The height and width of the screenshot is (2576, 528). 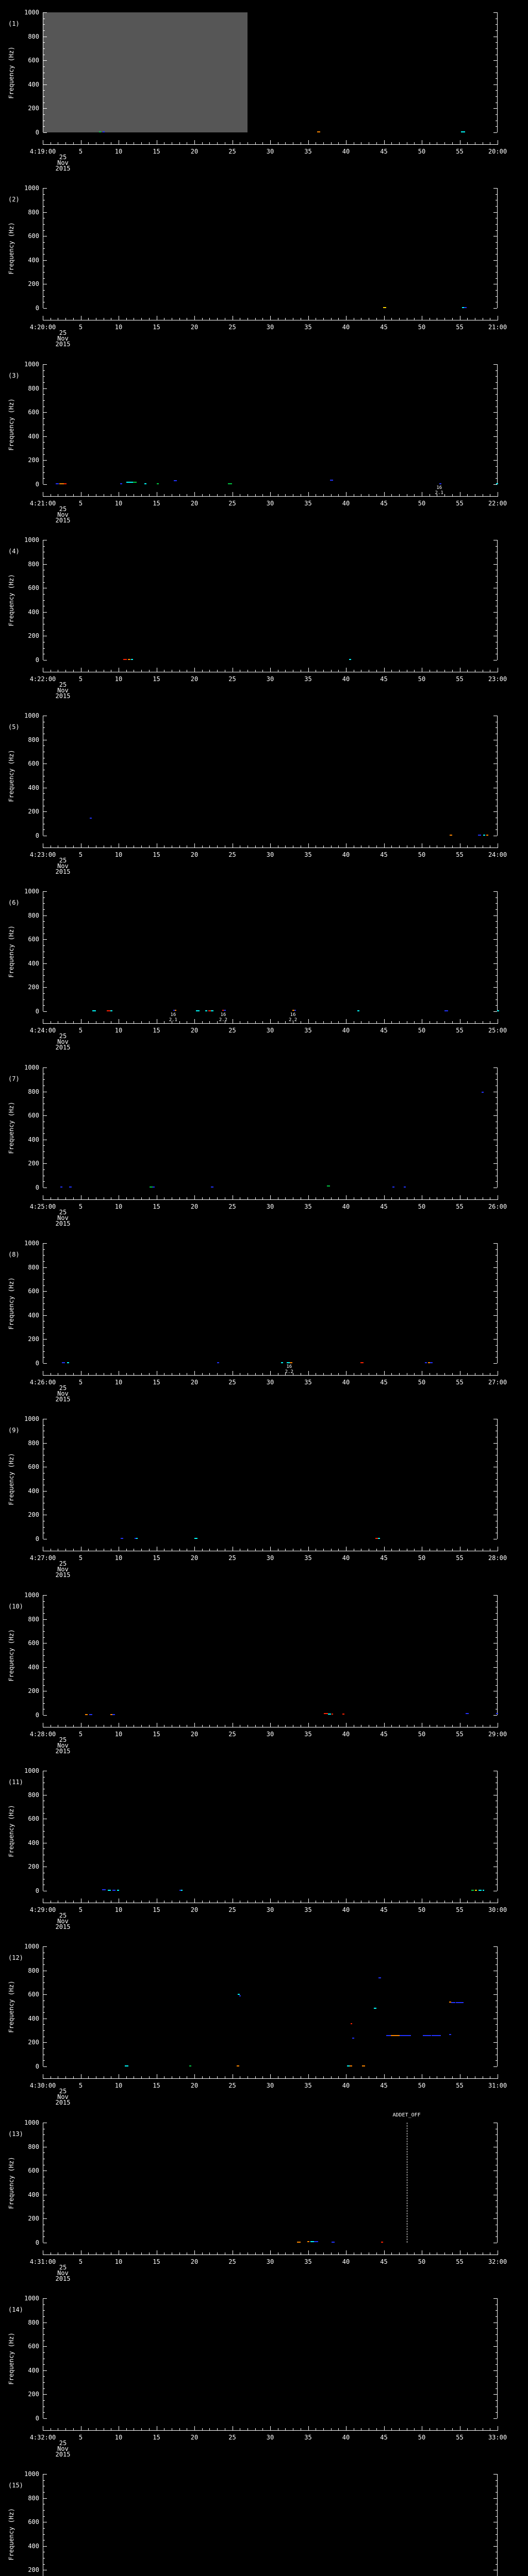 I want to click on annotation-line: 2.1, so click(x=173, y=1020).